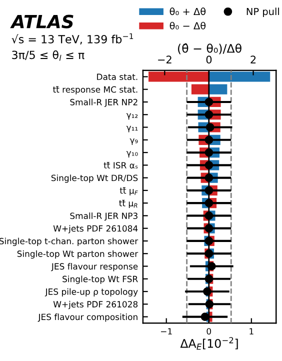 Image resolution: width=282 pixels, height=361 pixels. Describe the element at coordinates (104, 216) in the screenshot. I see `y-tick-label: Small-R JER NP3` at that location.